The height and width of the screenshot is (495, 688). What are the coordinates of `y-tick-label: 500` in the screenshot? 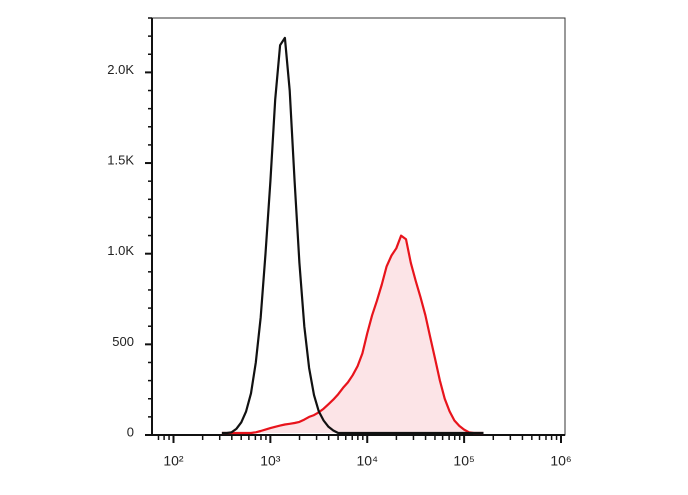 It's located at (123, 341).